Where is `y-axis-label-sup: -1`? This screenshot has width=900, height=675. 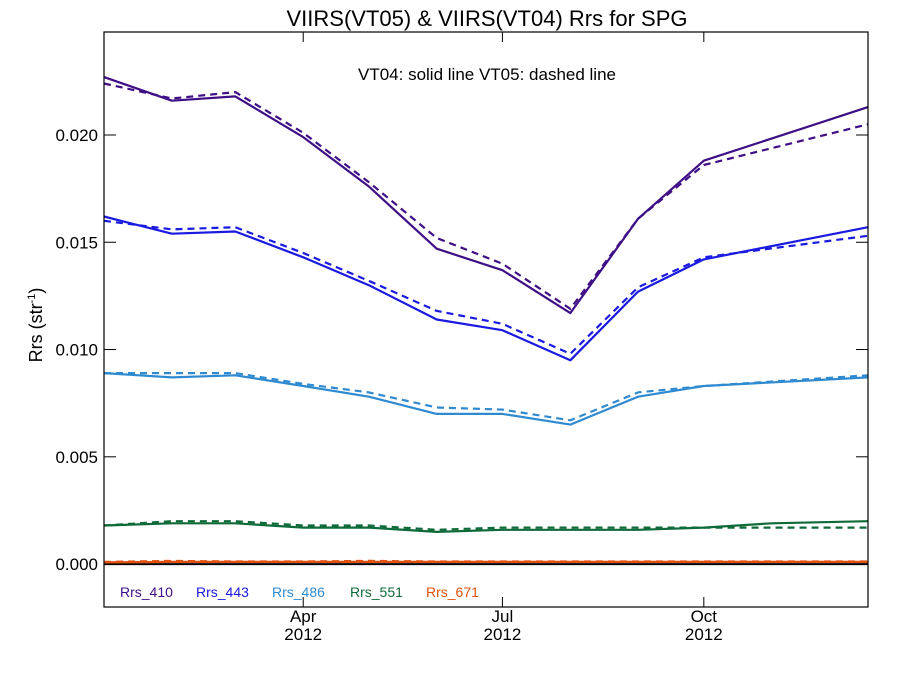 y-axis-label-sup: -1 is located at coordinates (32, 299).